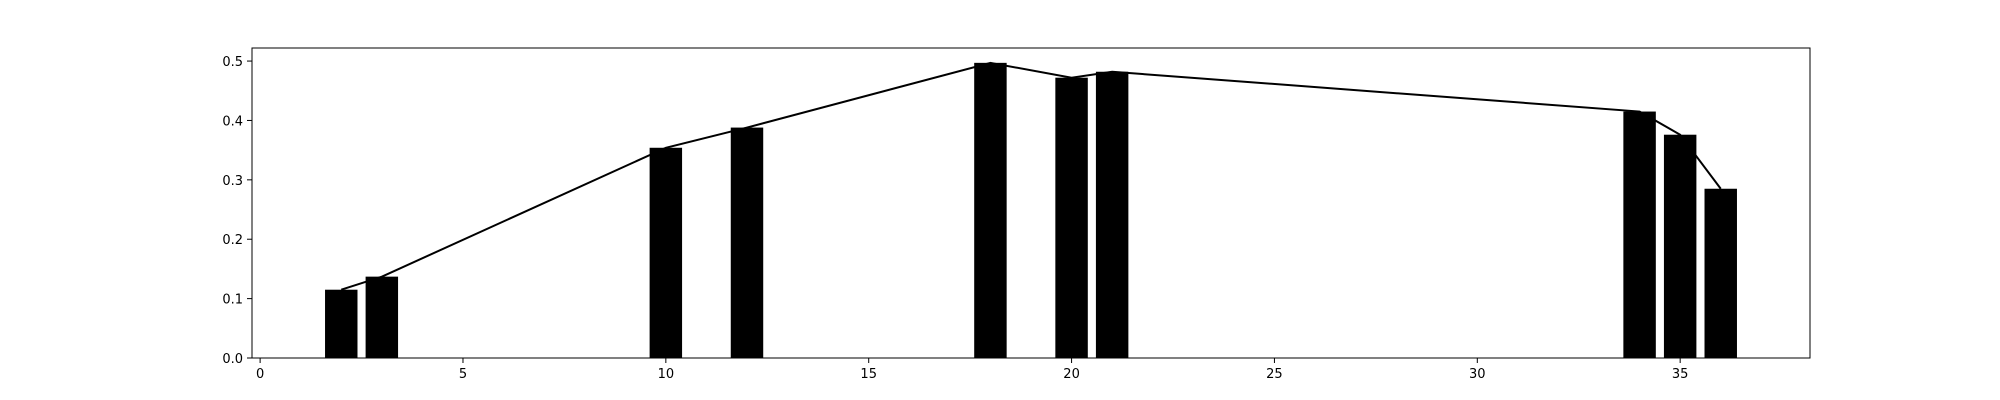  I want to click on y-tick-label: 0.2, so click(232, 240).